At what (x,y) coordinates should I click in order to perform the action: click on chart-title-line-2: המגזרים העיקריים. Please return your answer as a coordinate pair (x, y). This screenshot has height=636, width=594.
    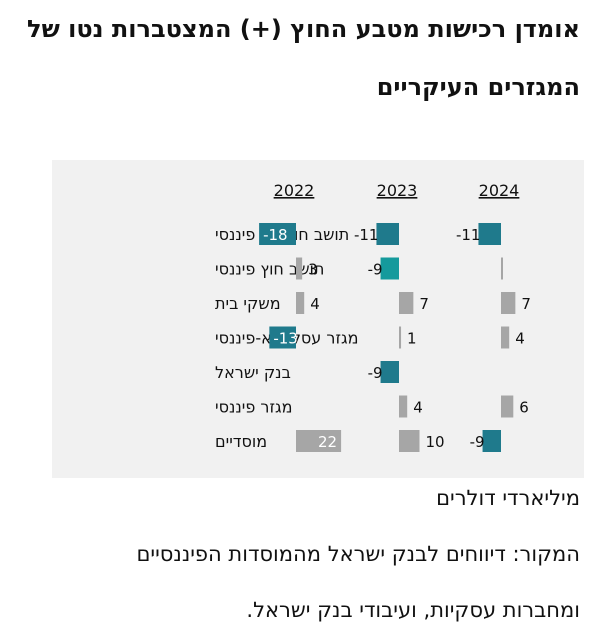
    Looking at the image, I should click on (478, 87).